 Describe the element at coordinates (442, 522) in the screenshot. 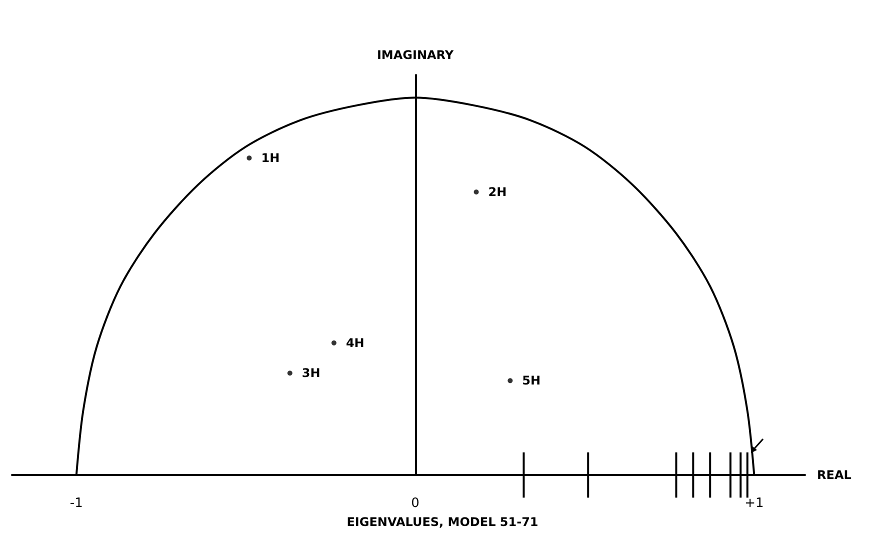

I see `text: EIGENVALUES, MODEL 51-71` at that location.